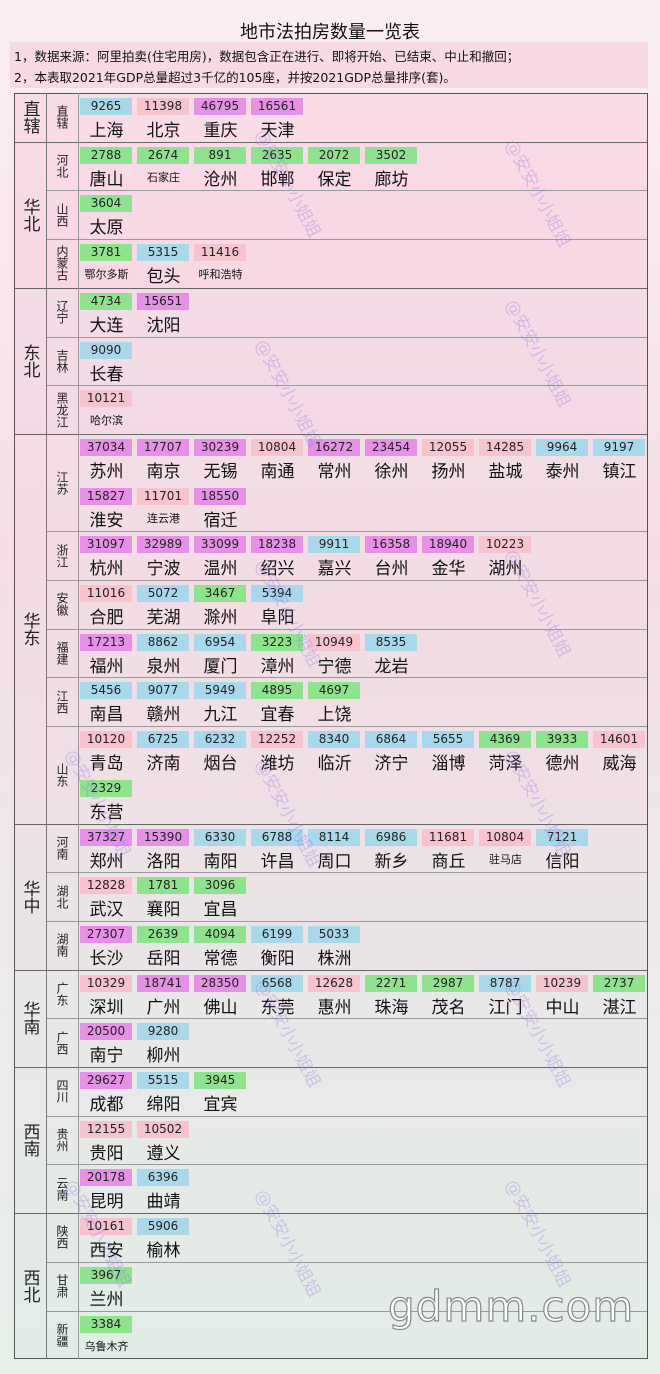 This screenshot has width=660, height=1374. What do you see at coordinates (334, 691) in the screenshot?
I see `count-box: 4697` at bounding box center [334, 691].